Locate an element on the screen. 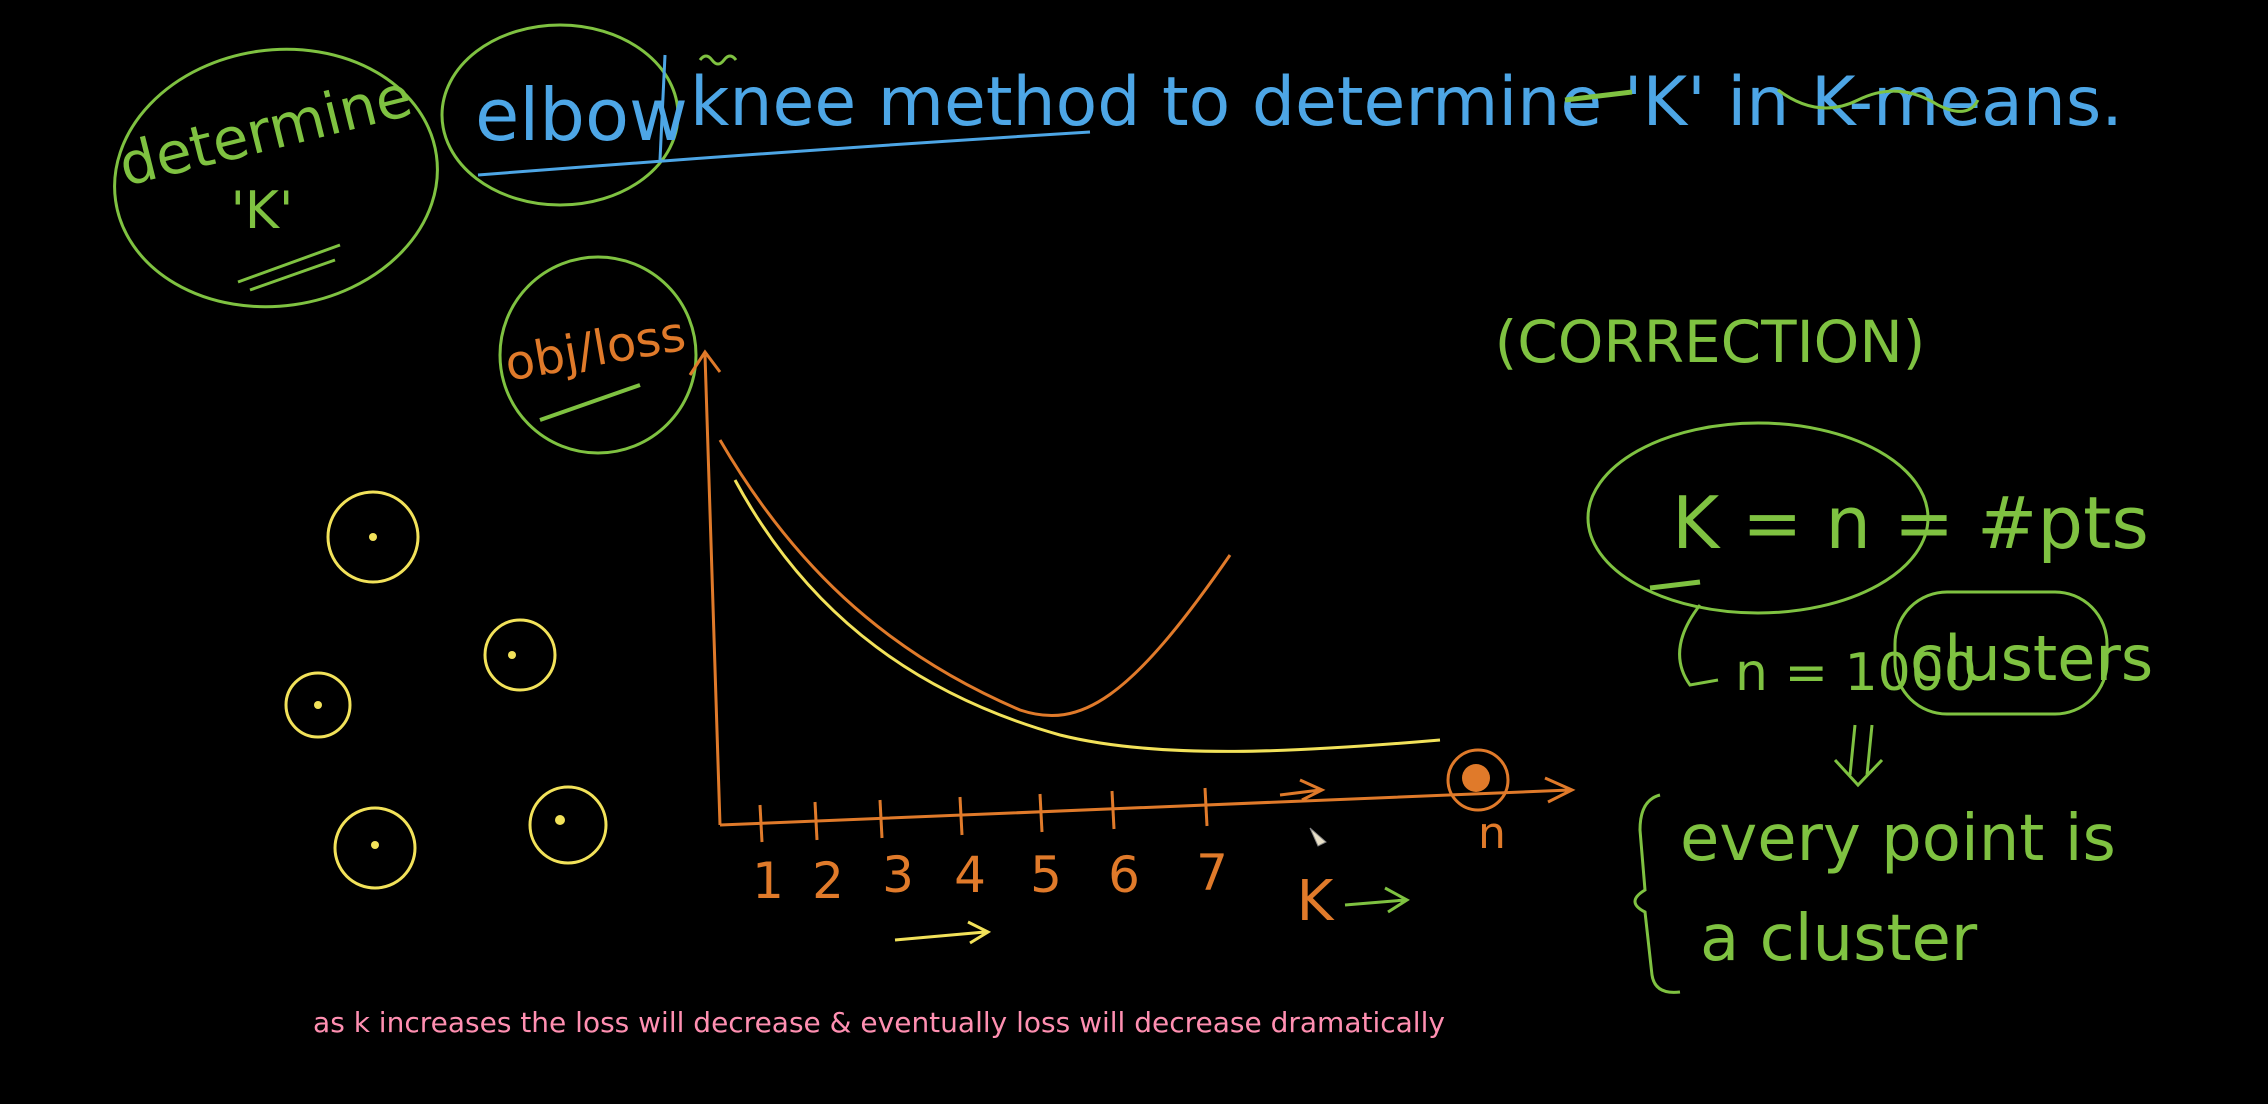 The height and width of the screenshot is (1104, 2268). equation-underline is located at coordinates (1675, 585).